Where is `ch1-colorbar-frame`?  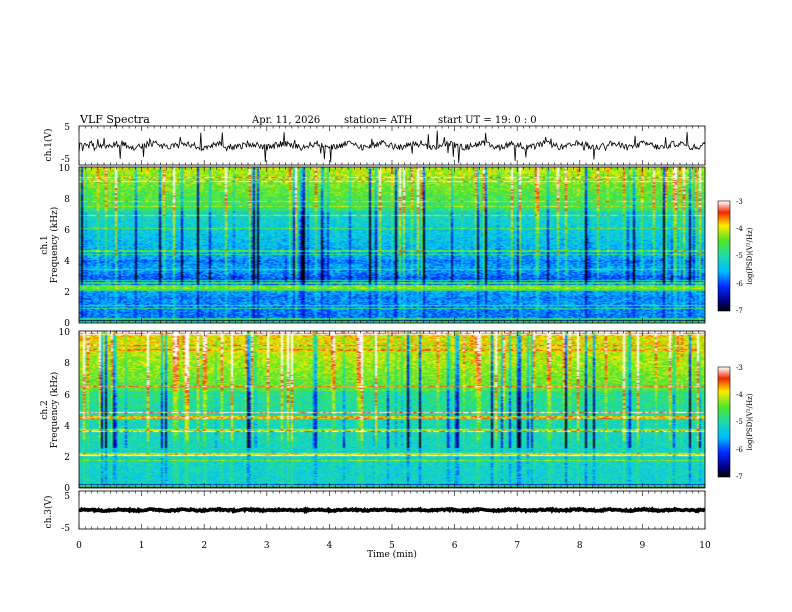 ch1-colorbar-frame is located at coordinates (724, 256).